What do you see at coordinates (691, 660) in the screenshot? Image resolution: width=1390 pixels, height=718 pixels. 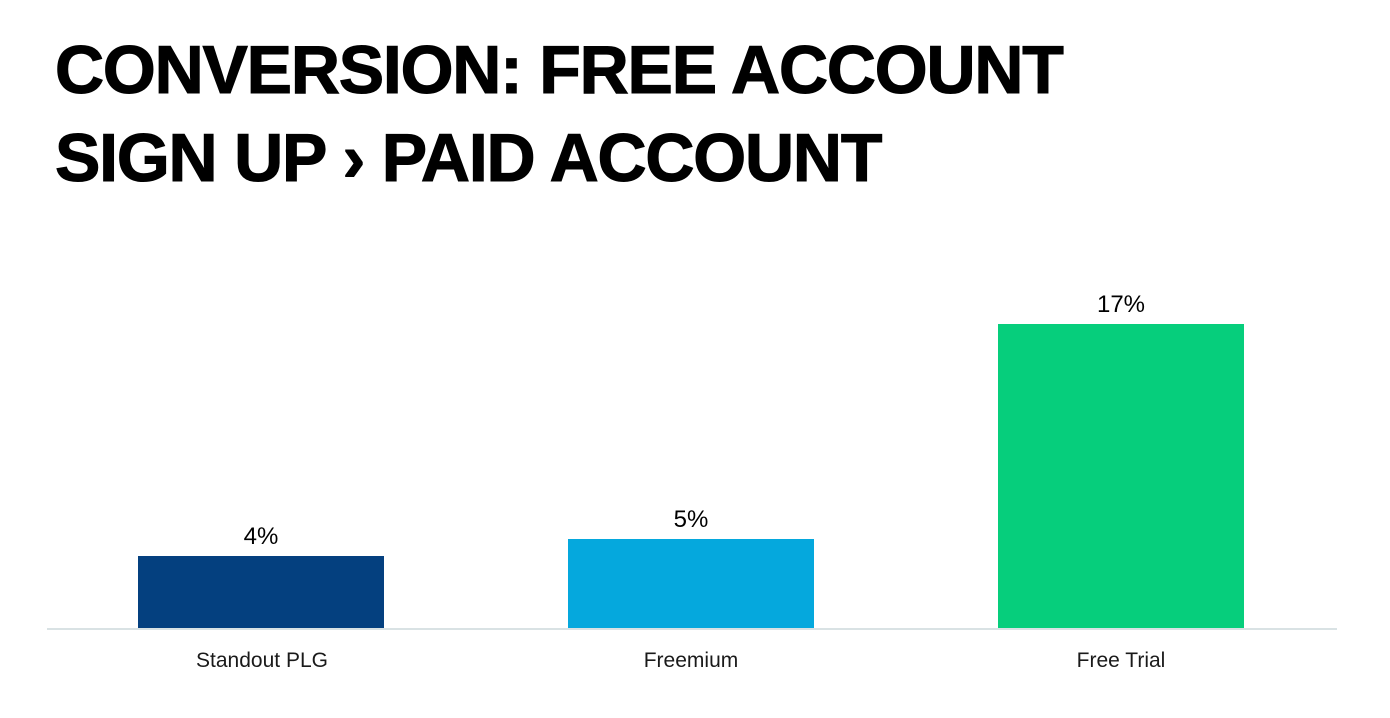 I see `category-label-freemium: Freemium` at bounding box center [691, 660].